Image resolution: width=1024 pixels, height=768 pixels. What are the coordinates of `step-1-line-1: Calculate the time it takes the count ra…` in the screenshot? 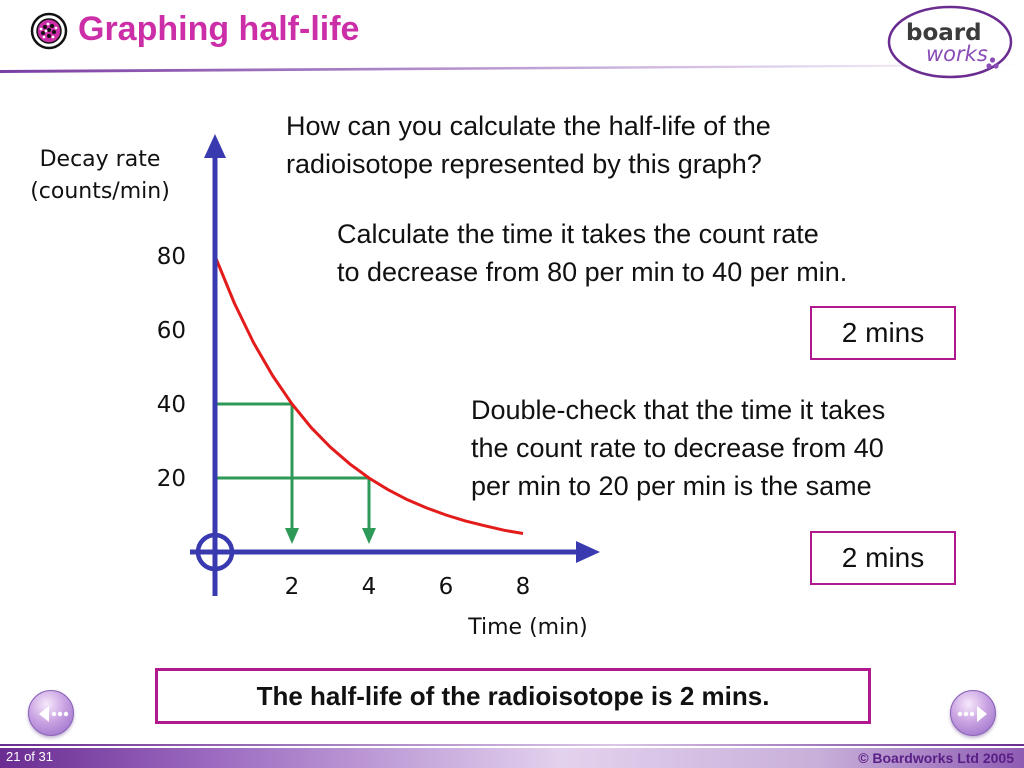 It's located at (578, 234).